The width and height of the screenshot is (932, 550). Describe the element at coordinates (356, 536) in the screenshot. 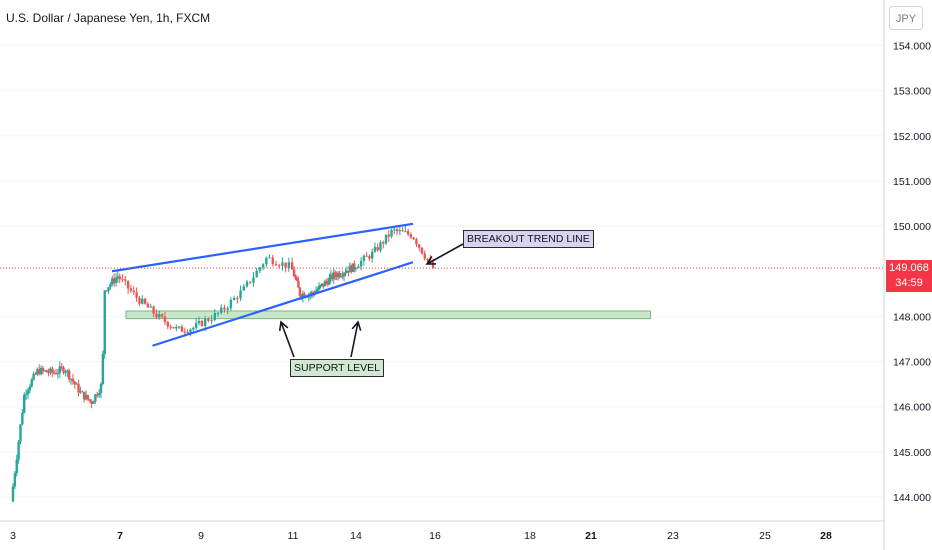

I see `time-tick-label: 14` at that location.